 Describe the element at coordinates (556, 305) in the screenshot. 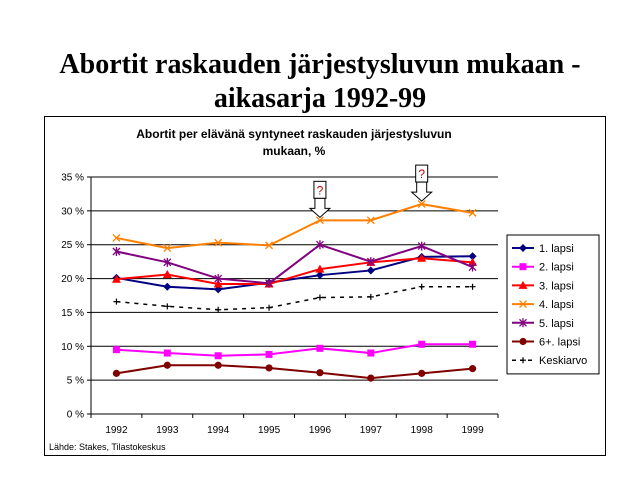

I see `legend-label: 4. lapsi` at that location.